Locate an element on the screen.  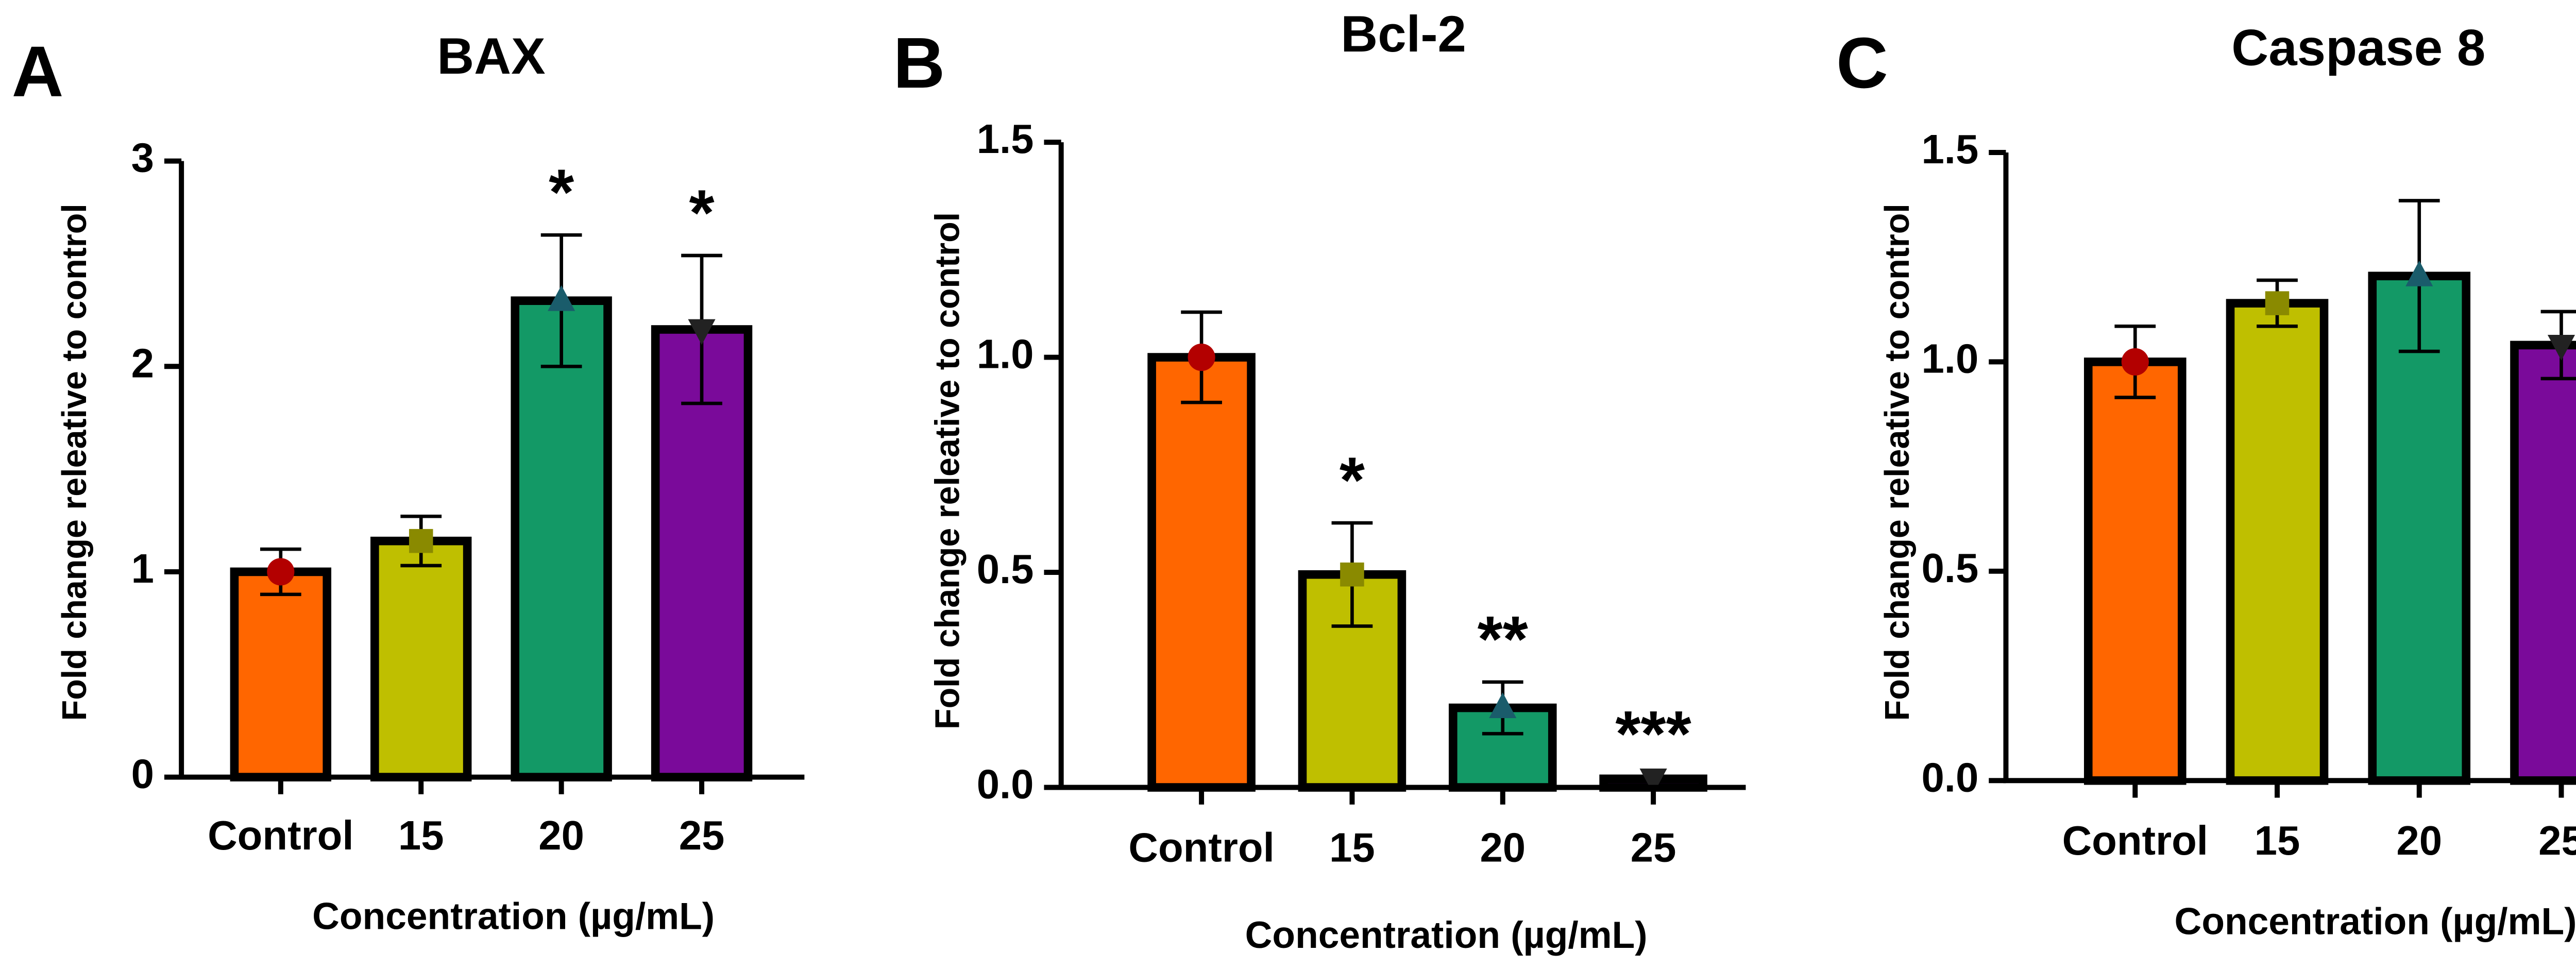
significance: *** is located at coordinates (1653, 734).